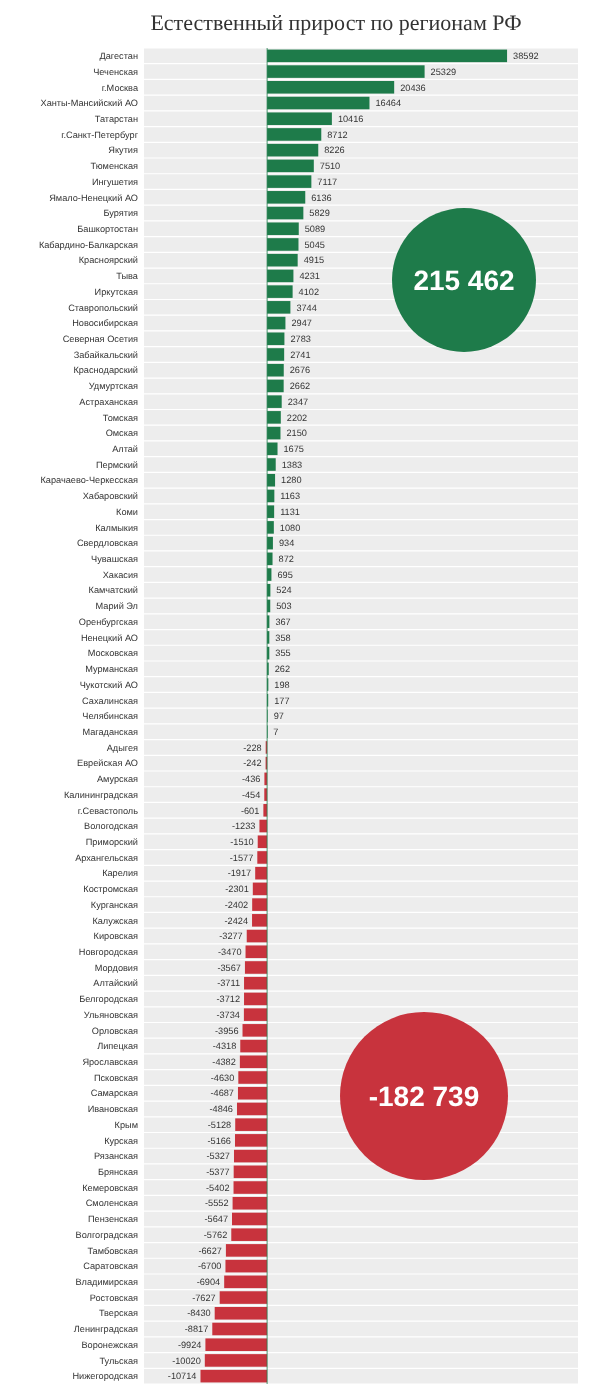 The image size is (592, 1400). Describe the element at coordinates (424, 1095) in the screenshot. I see `annotation: -182 739` at that location.